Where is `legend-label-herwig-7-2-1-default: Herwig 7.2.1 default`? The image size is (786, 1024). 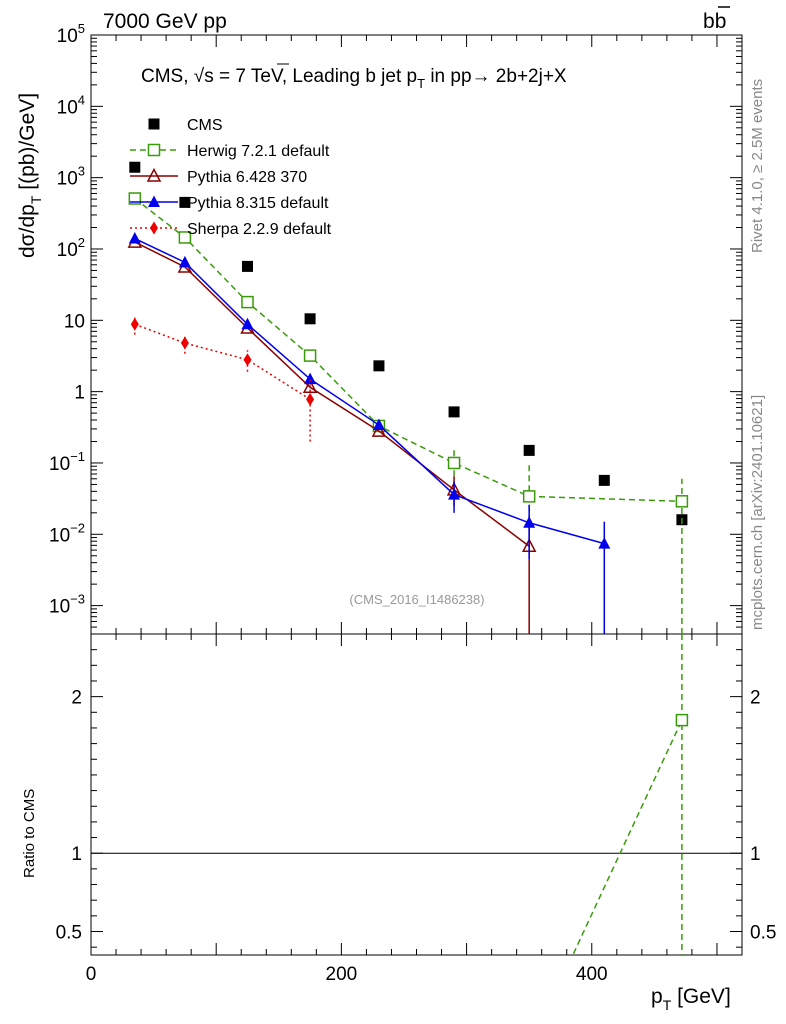 legend-label-herwig-7-2-1-default: Herwig 7.2.1 default is located at coordinates (258, 151).